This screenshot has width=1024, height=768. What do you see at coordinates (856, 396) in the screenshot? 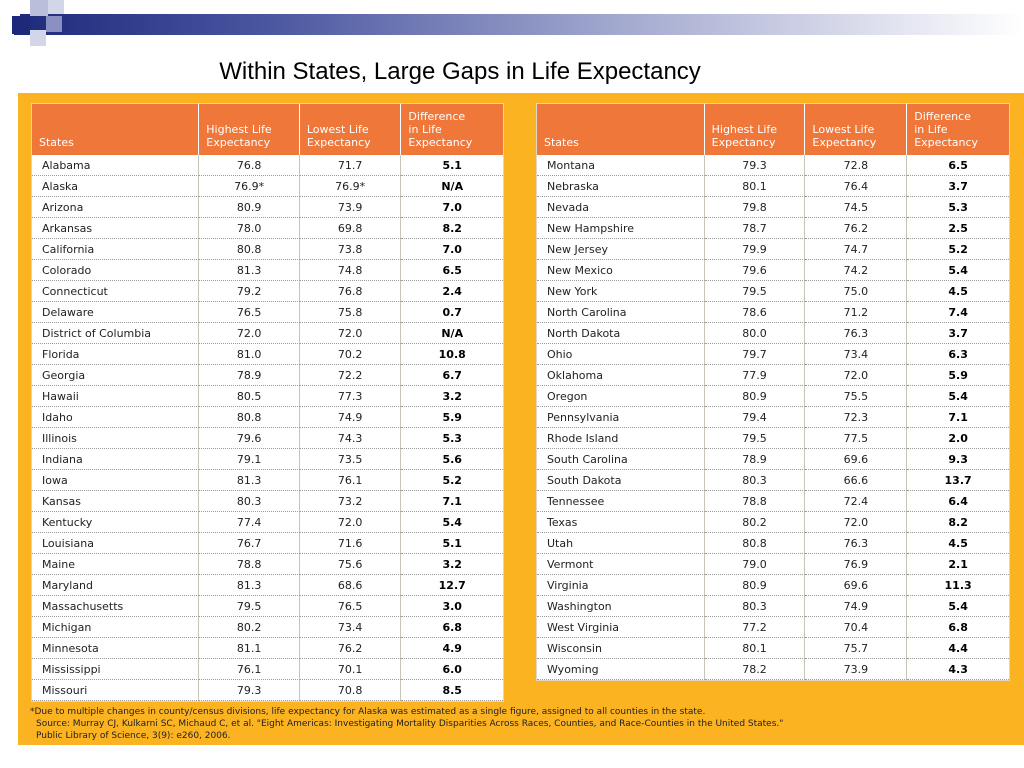
I see `cell-lowest: 75.5` at bounding box center [856, 396].